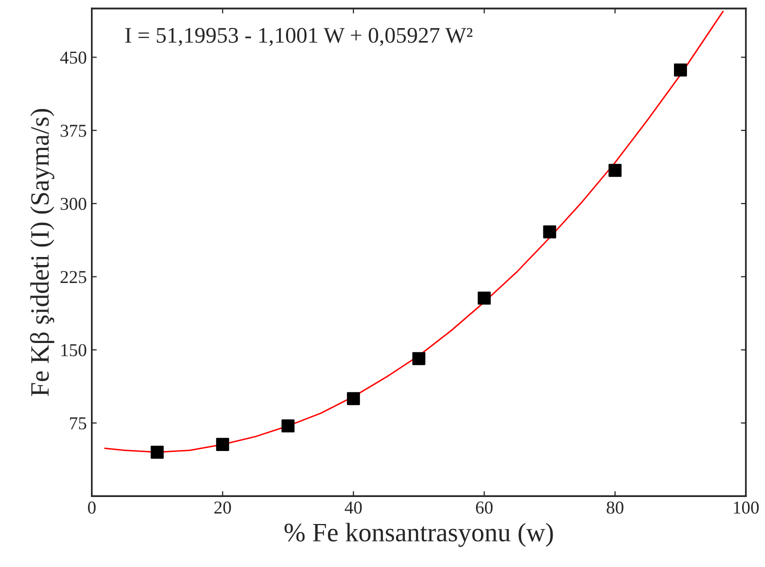 The width and height of the screenshot is (765, 567). What do you see at coordinates (73, 130) in the screenshot?
I see `y-tick-label: 375` at bounding box center [73, 130].